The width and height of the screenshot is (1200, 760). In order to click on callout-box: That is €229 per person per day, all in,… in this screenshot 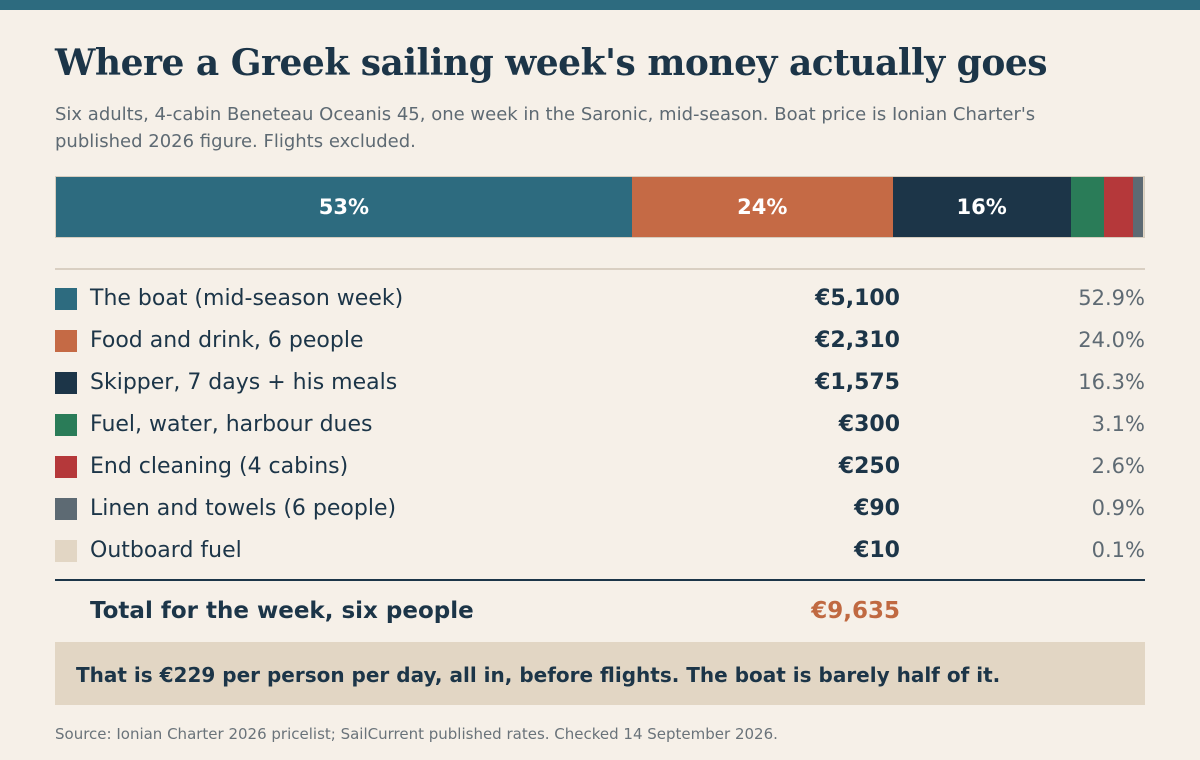, I will do `click(600, 673)`.